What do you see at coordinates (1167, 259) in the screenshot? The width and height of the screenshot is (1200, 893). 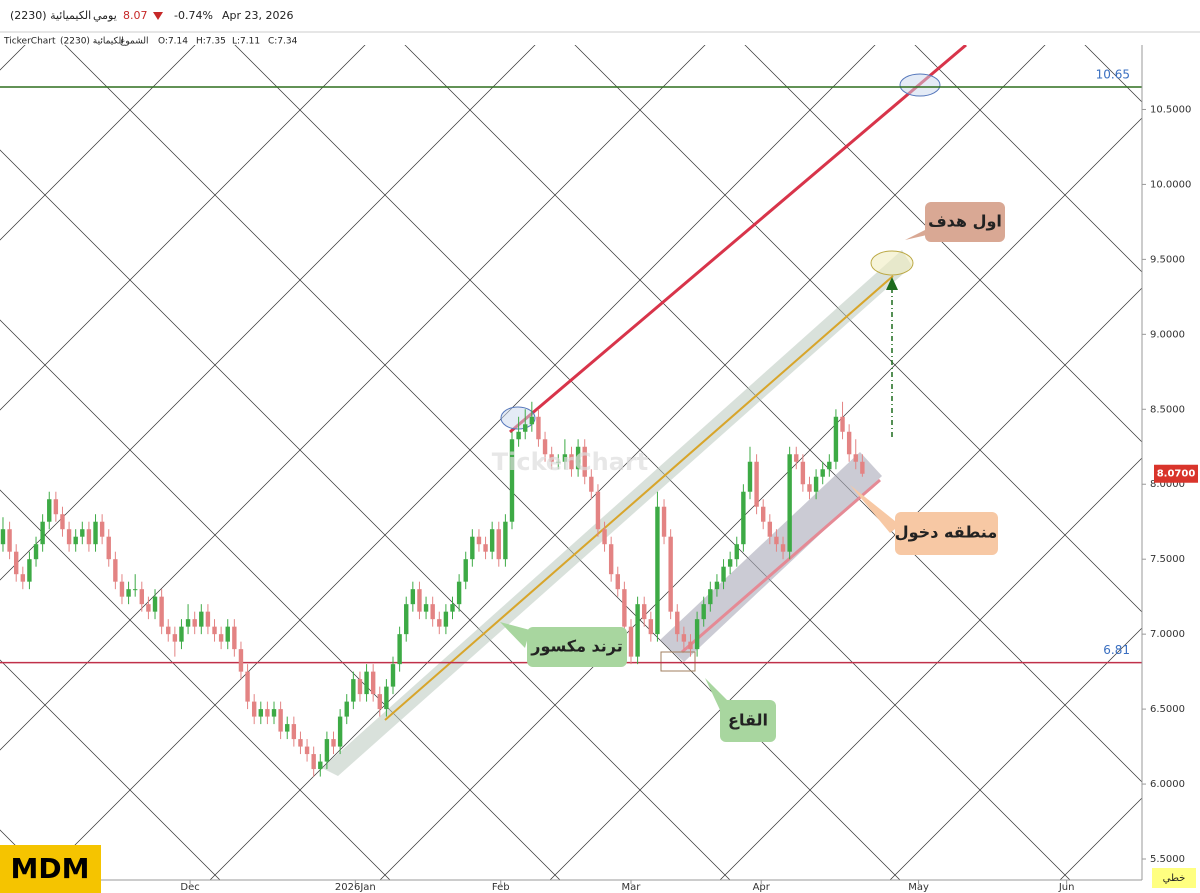 I see `y-tick-label: 9.5000` at bounding box center [1167, 259].